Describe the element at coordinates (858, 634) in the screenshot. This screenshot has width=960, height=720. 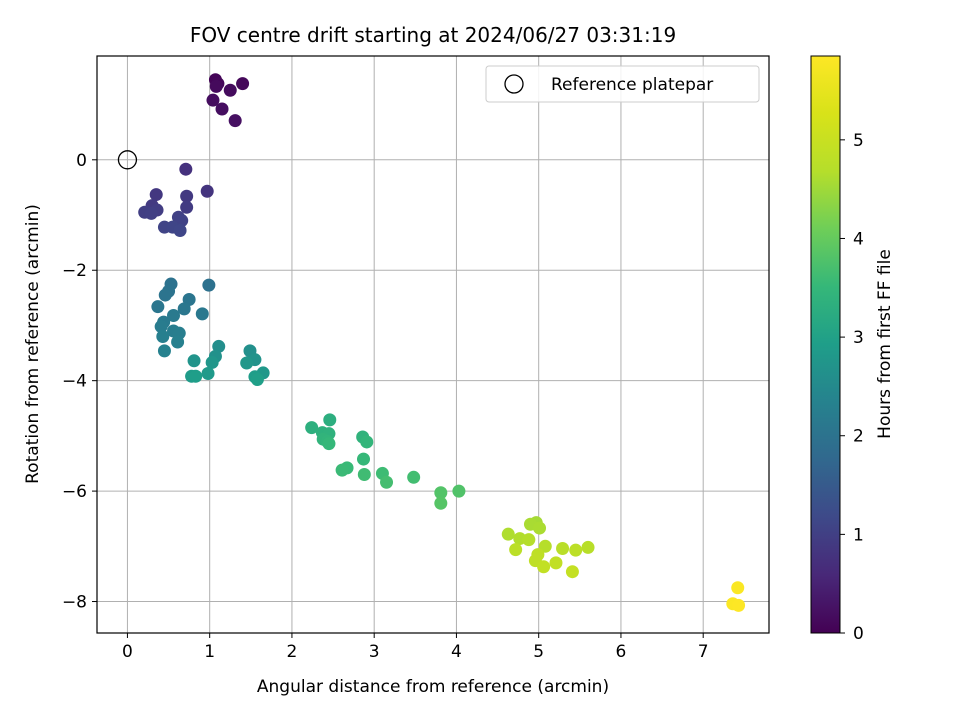
I see `colorbar-tick-label: 0` at that location.